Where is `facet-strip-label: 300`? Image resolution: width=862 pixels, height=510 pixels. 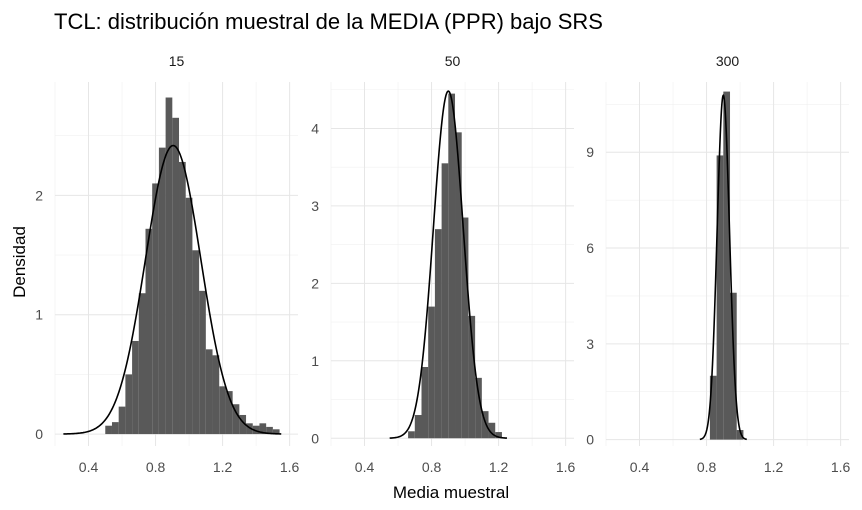 facet-strip-label: 300 is located at coordinates (728, 61).